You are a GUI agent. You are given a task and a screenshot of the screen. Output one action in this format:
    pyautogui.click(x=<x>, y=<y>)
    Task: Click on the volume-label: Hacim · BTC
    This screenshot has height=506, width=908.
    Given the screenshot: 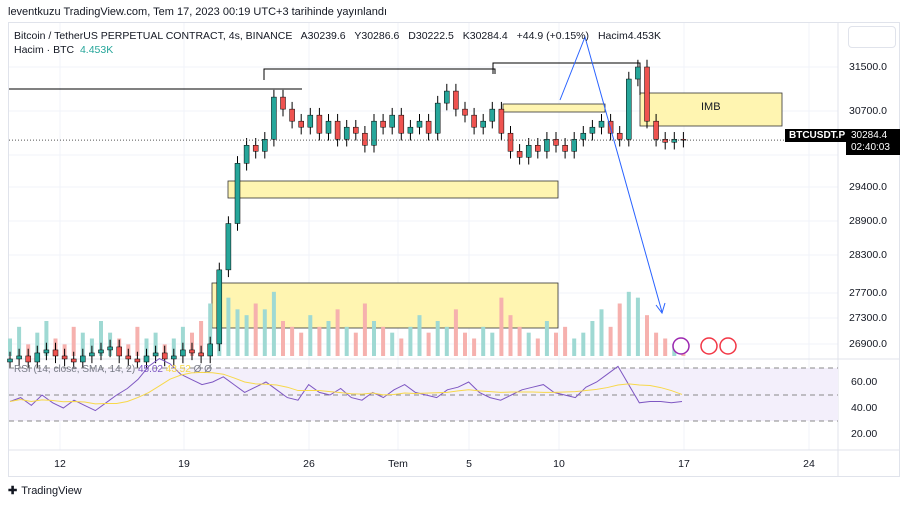 What is the action you would take?
    pyautogui.click(x=44, y=50)
    